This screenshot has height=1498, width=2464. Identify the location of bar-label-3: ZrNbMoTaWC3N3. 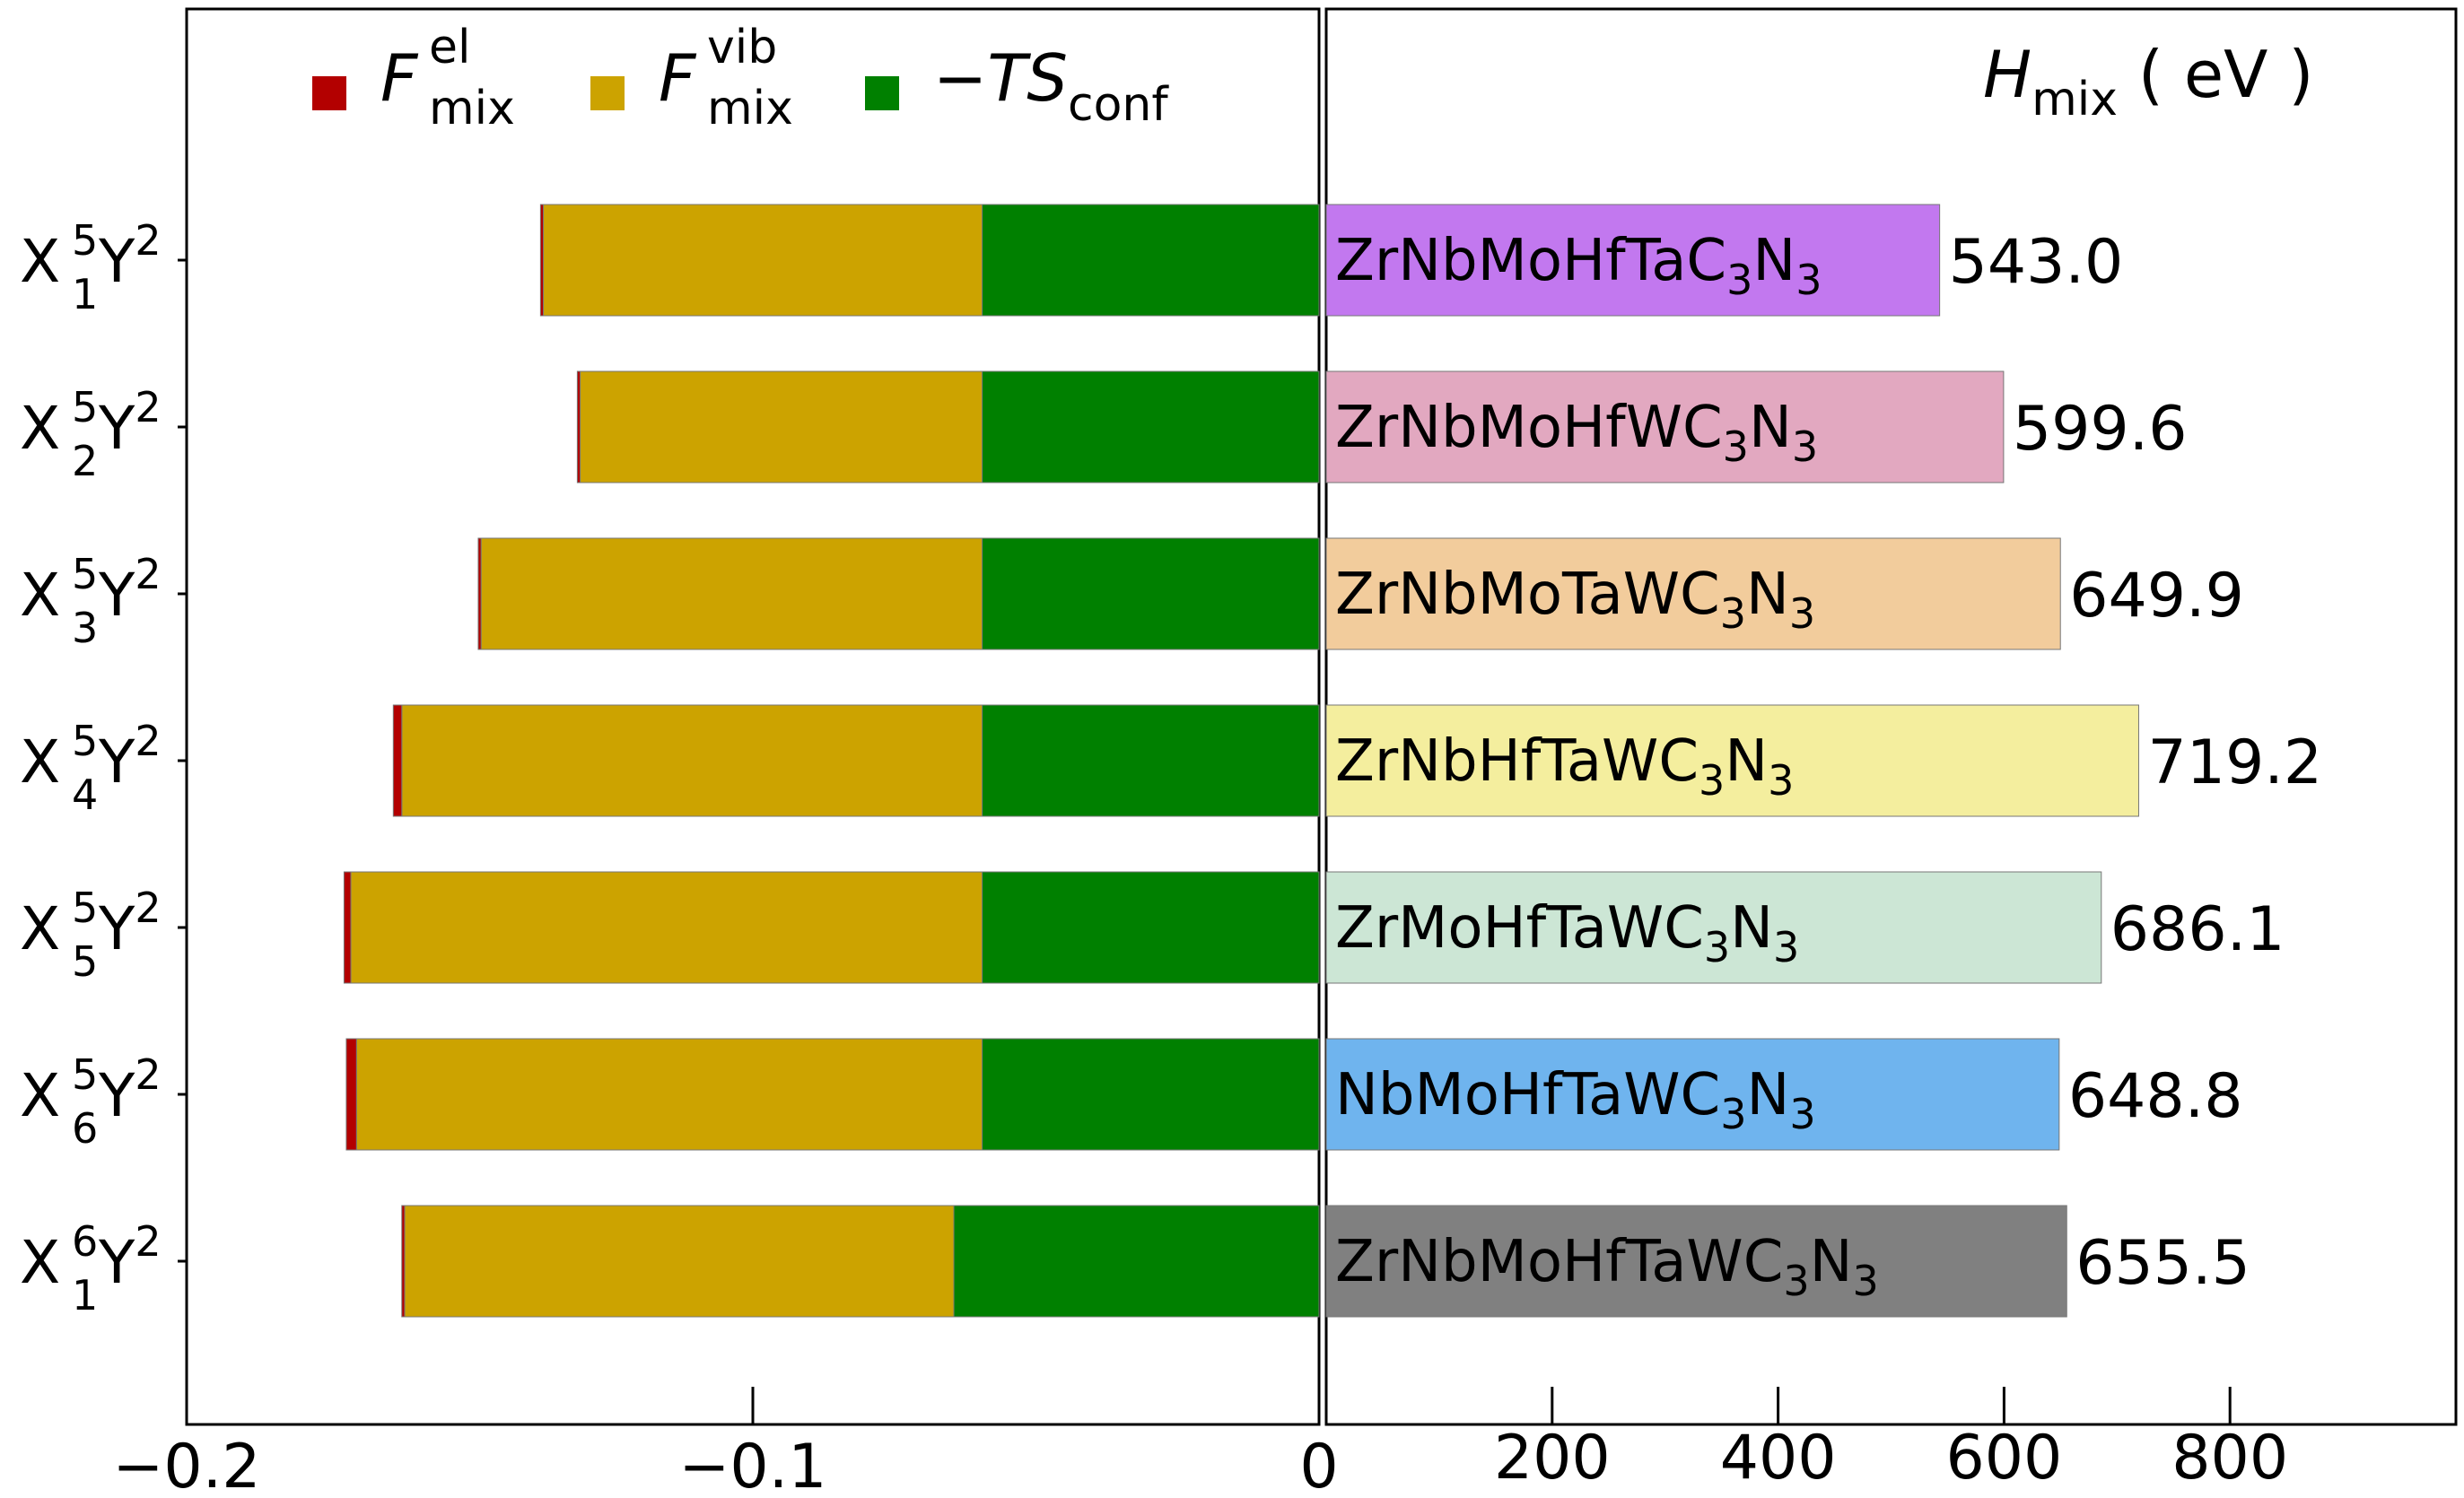
(1575, 600).